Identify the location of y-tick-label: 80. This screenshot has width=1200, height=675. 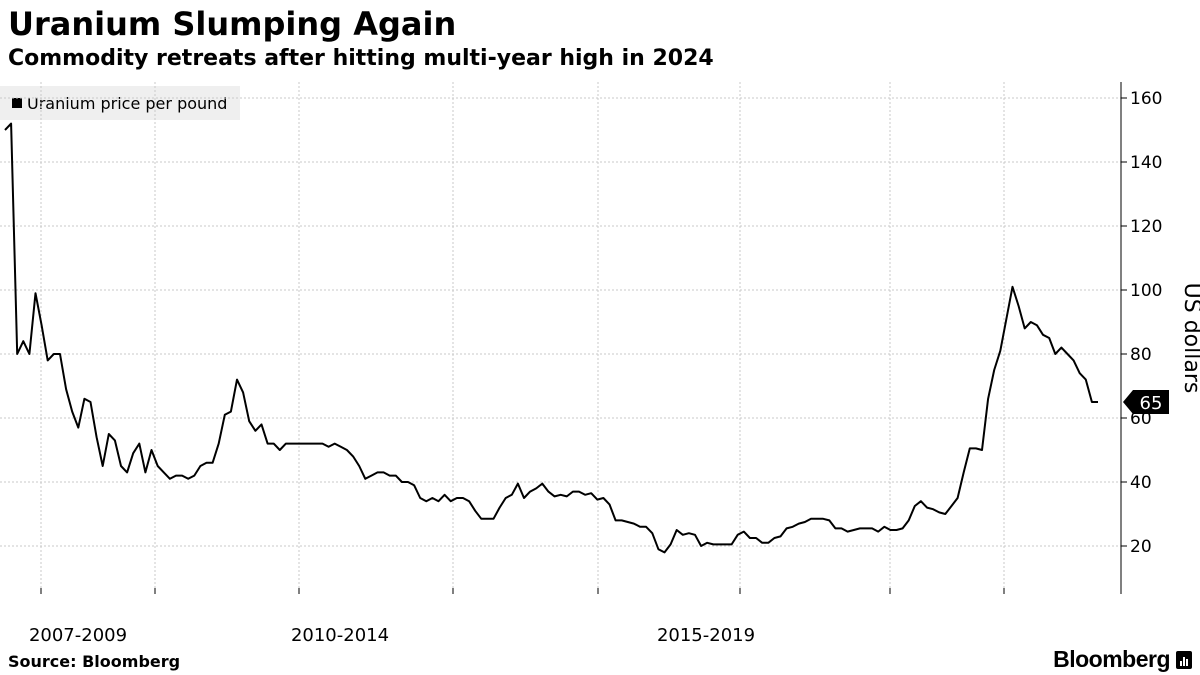
(1141, 355).